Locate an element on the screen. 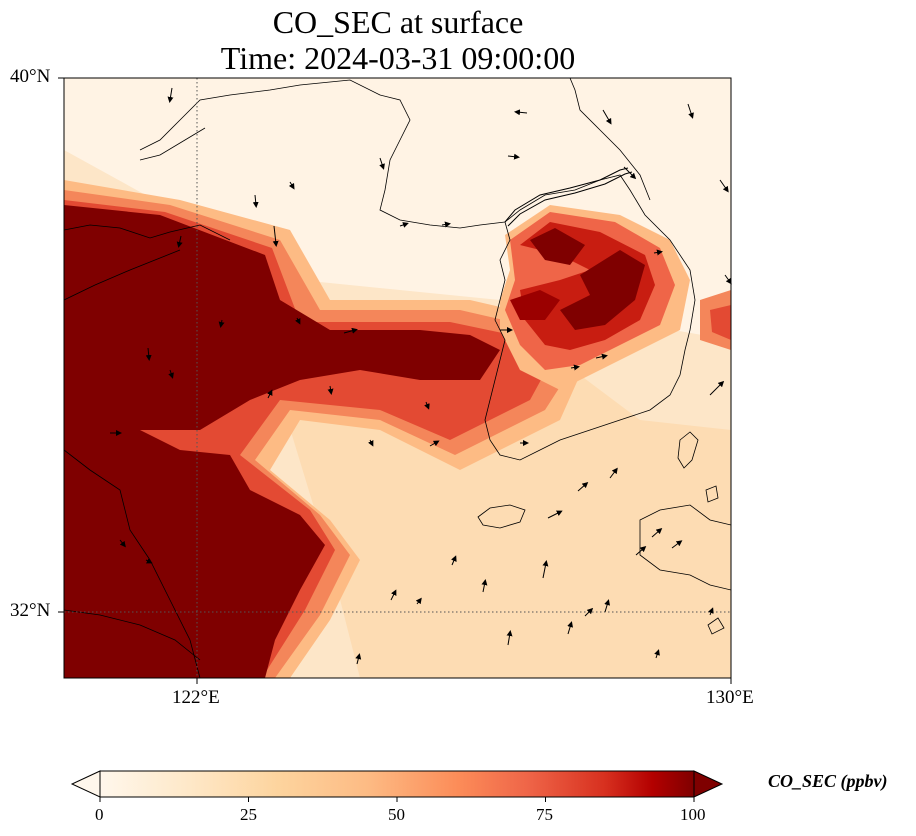 The width and height of the screenshot is (916, 836). colorbar-extend-high is located at coordinates (708, 784).